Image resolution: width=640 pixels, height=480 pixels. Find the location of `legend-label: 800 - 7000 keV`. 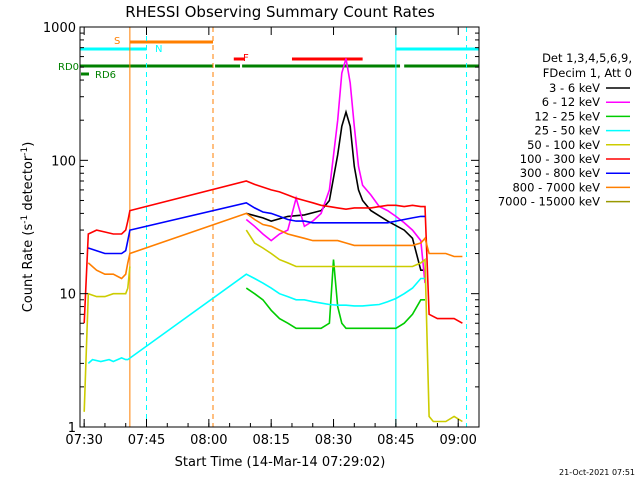

legend-label: 800 - 7000 keV is located at coordinates (556, 187).